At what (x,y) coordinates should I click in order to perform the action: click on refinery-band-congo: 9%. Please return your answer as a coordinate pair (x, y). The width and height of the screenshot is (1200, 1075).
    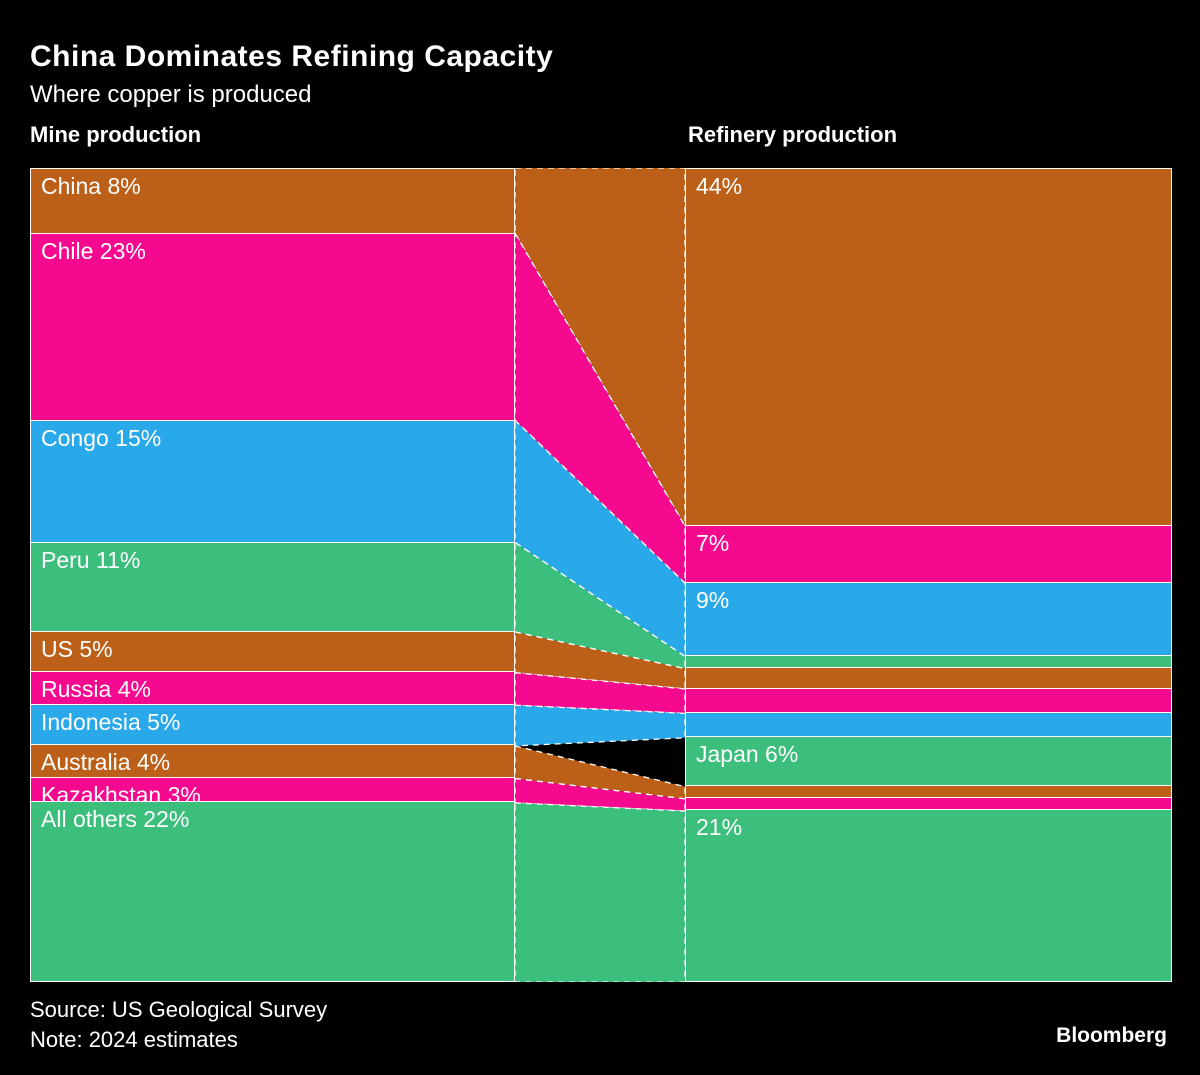
    Looking at the image, I should click on (928, 620).